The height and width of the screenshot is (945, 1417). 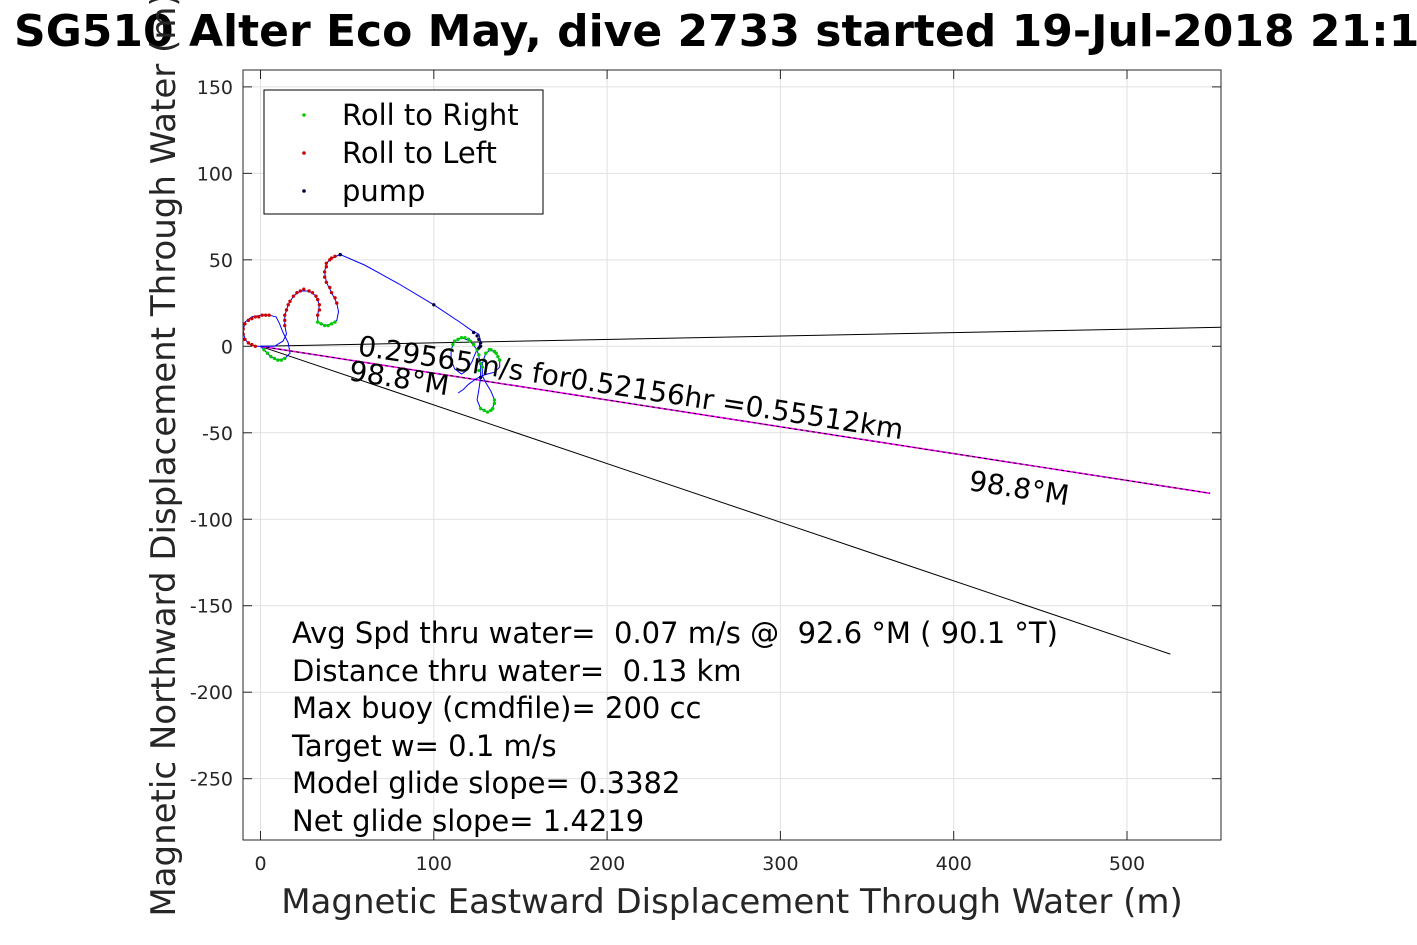 What do you see at coordinates (780, 864) in the screenshot?
I see `x-tick-label: 300` at bounding box center [780, 864].